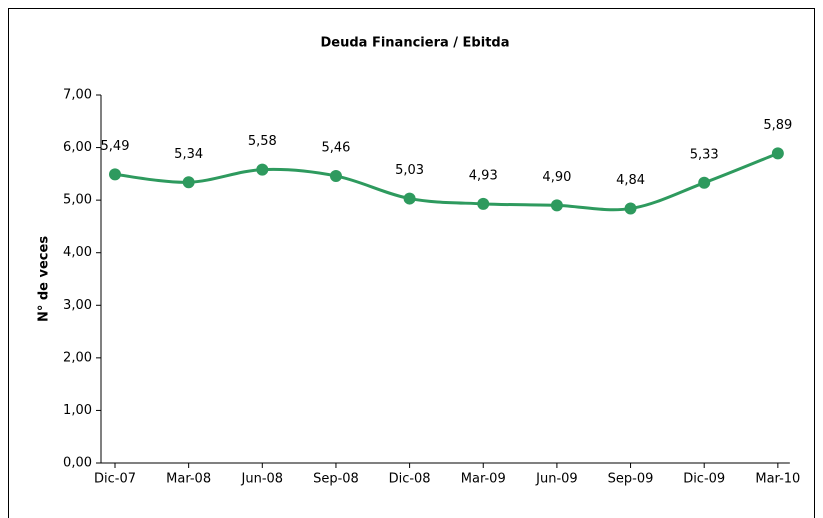 The height and width of the screenshot is (518, 823). What do you see at coordinates (262, 479) in the screenshot?
I see `x-tick-label: Jun-08` at bounding box center [262, 479].